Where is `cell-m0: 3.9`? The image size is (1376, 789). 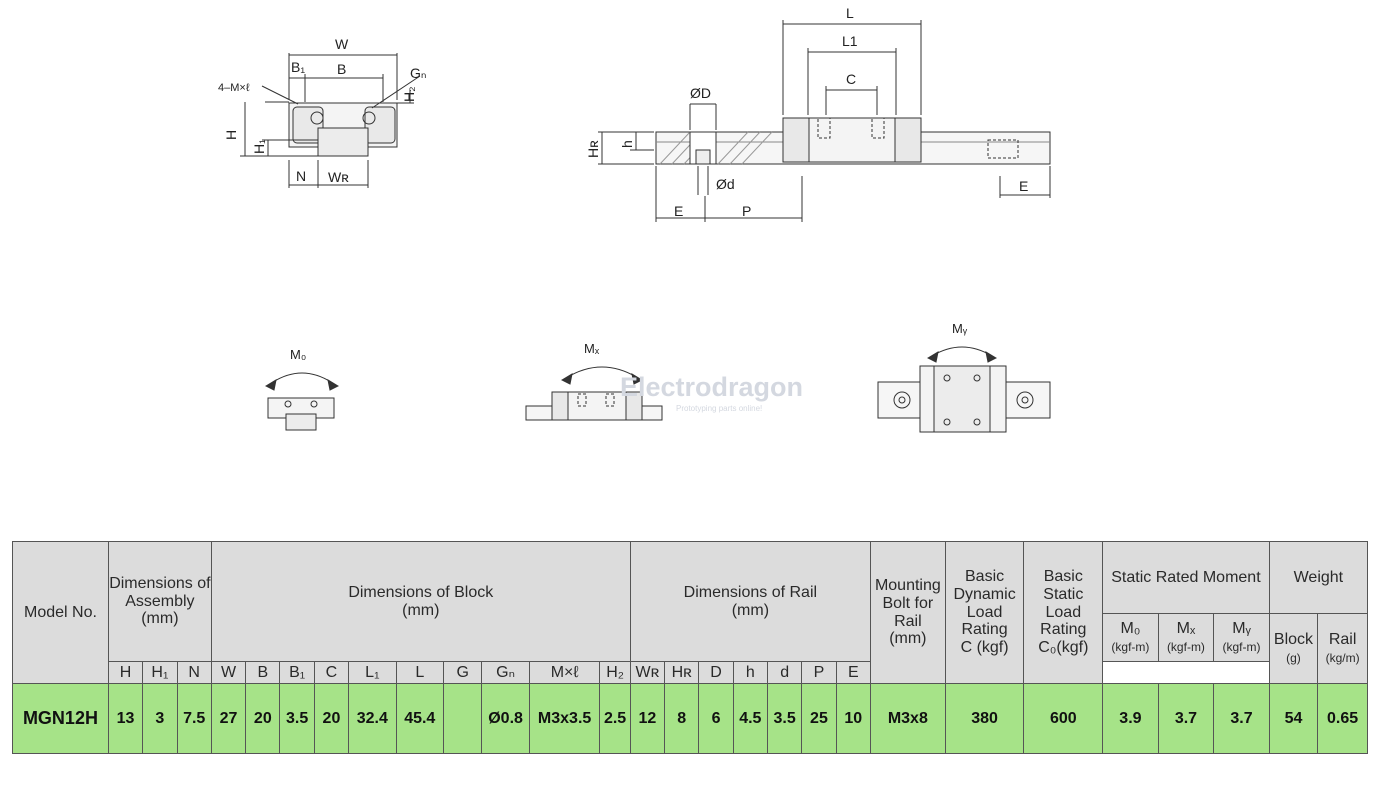 cell-m0: 3.9 is located at coordinates (1130, 718).